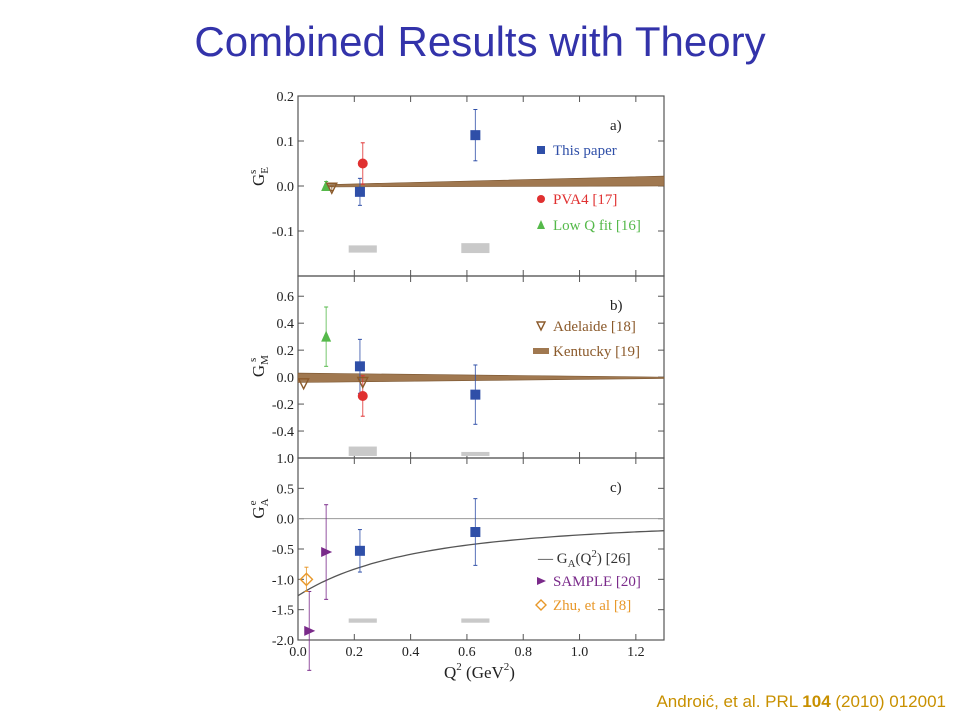 This screenshot has height=720, width=960. What do you see at coordinates (616, 488) in the screenshot?
I see `panel-label-c: c)` at bounding box center [616, 488].